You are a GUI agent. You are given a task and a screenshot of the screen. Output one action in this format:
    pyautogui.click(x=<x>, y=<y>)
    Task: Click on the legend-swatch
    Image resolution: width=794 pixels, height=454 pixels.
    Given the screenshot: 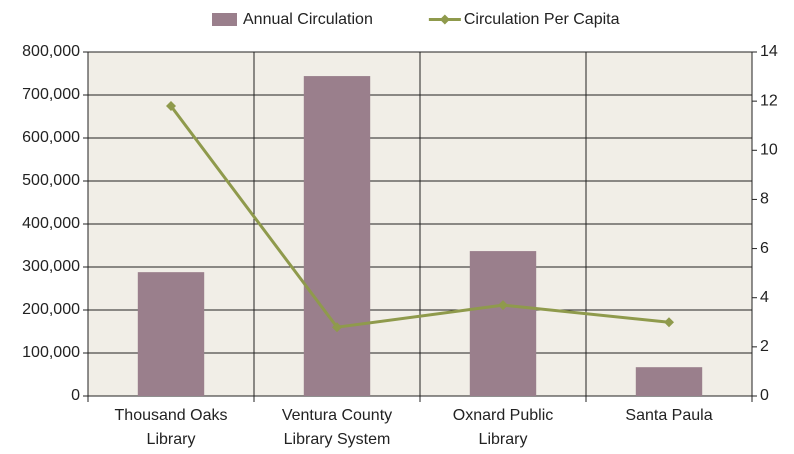 What is the action you would take?
    pyautogui.click(x=224, y=19)
    